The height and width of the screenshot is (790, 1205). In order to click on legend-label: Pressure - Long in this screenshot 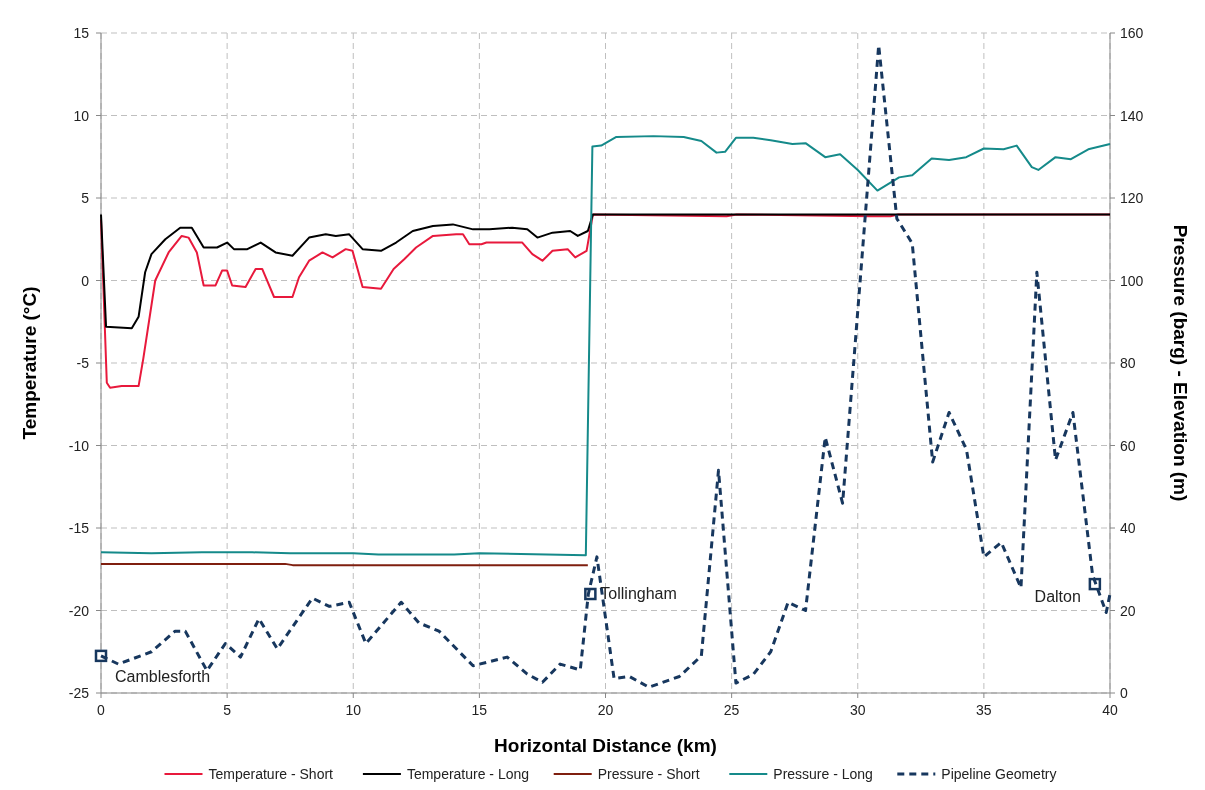, I will do `click(823, 774)`.